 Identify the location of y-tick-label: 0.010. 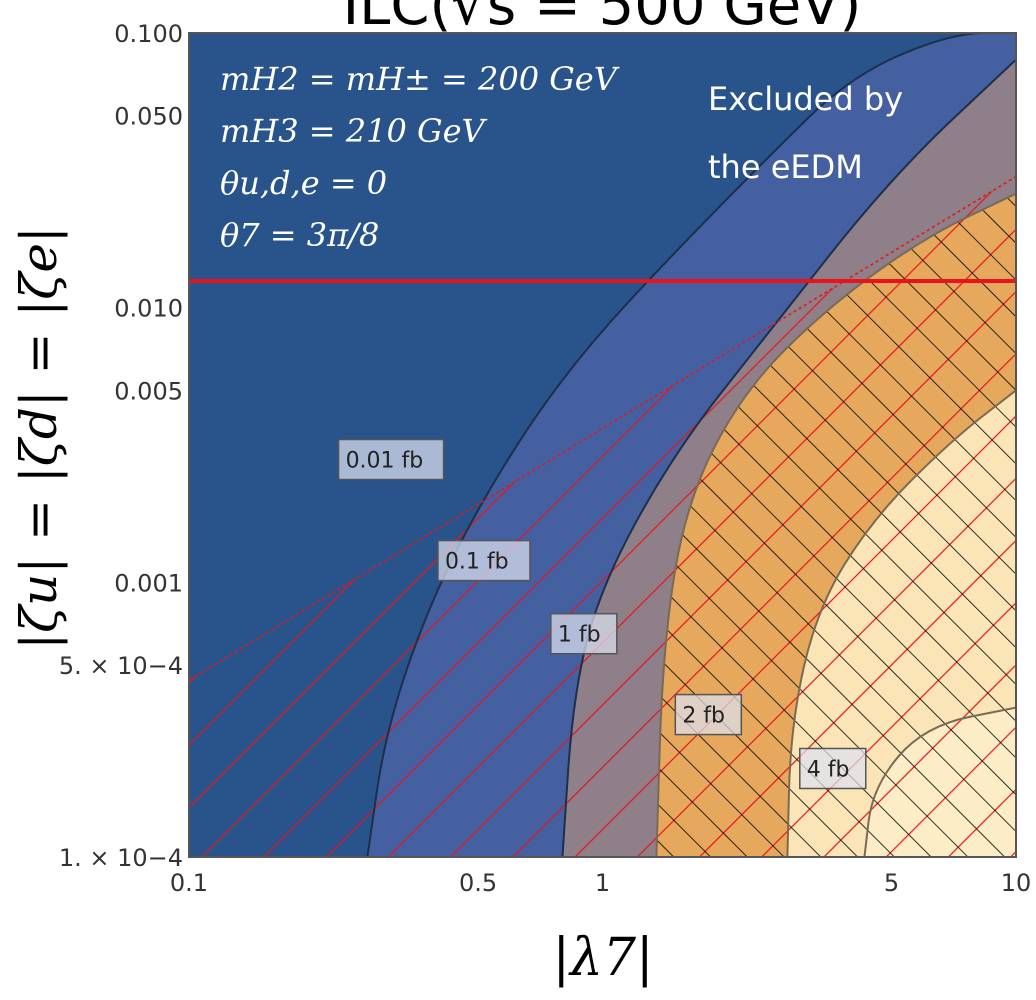
(148, 309).